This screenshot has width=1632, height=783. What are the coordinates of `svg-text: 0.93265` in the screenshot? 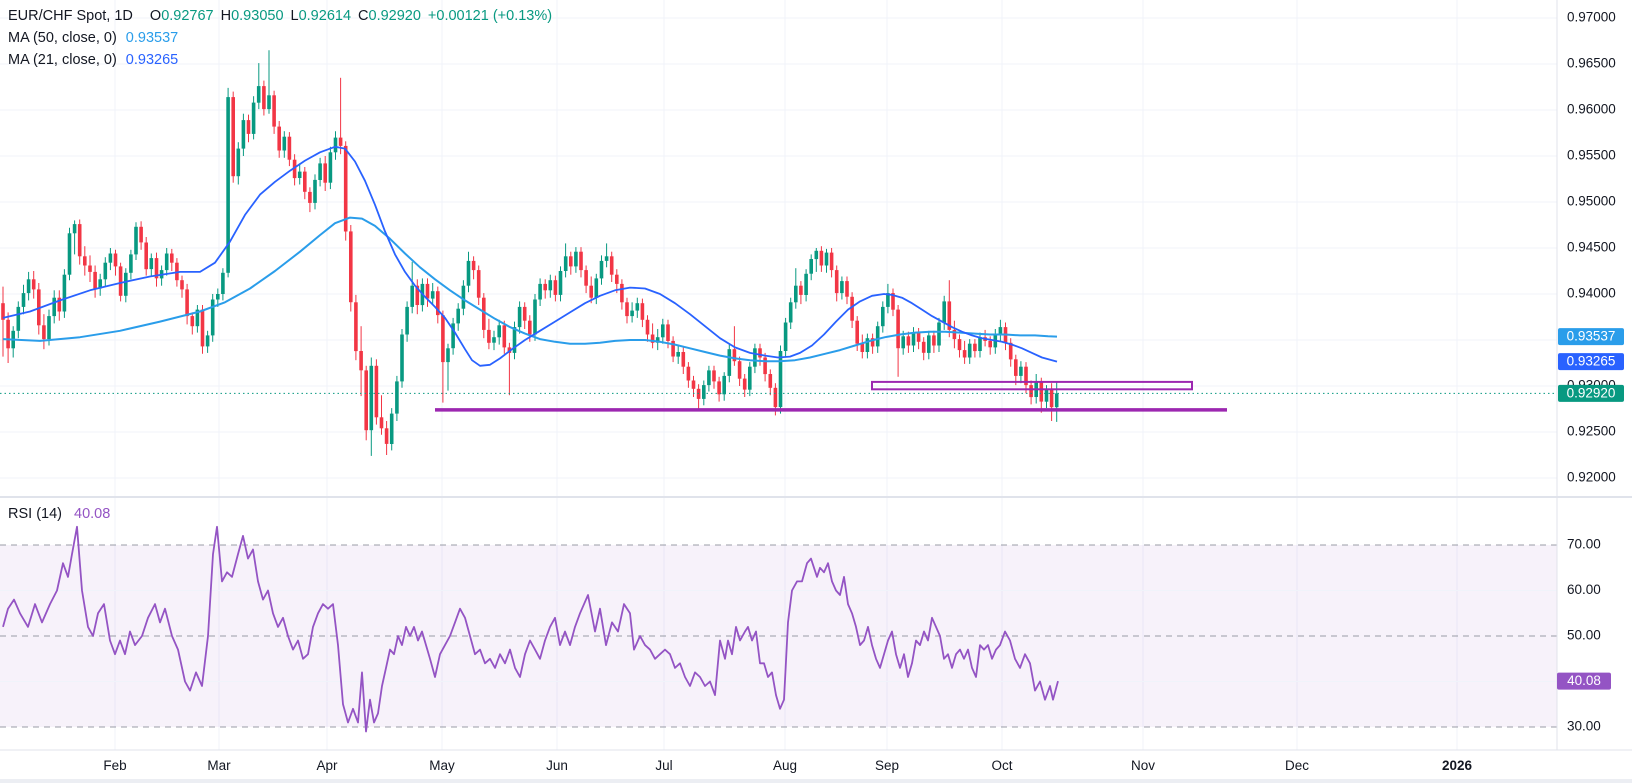 It's located at (1591, 361).